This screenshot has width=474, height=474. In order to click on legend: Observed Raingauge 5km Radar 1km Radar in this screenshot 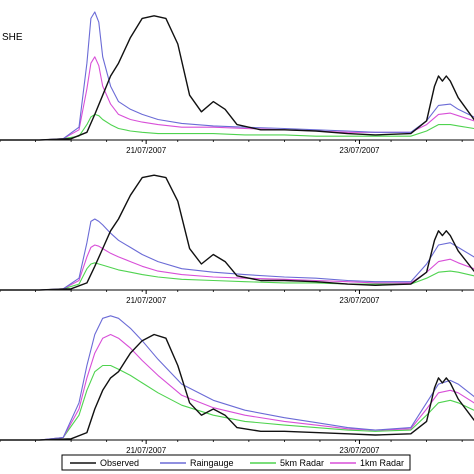, I will do `click(236, 462)`.